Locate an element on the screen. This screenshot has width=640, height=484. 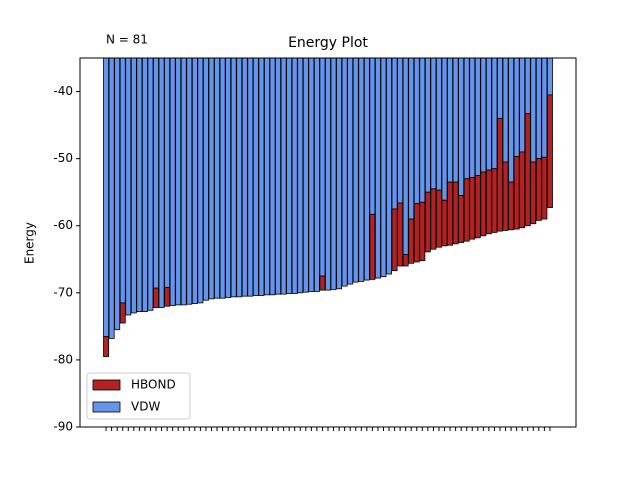
annotation: N = 81 is located at coordinates (127, 40).